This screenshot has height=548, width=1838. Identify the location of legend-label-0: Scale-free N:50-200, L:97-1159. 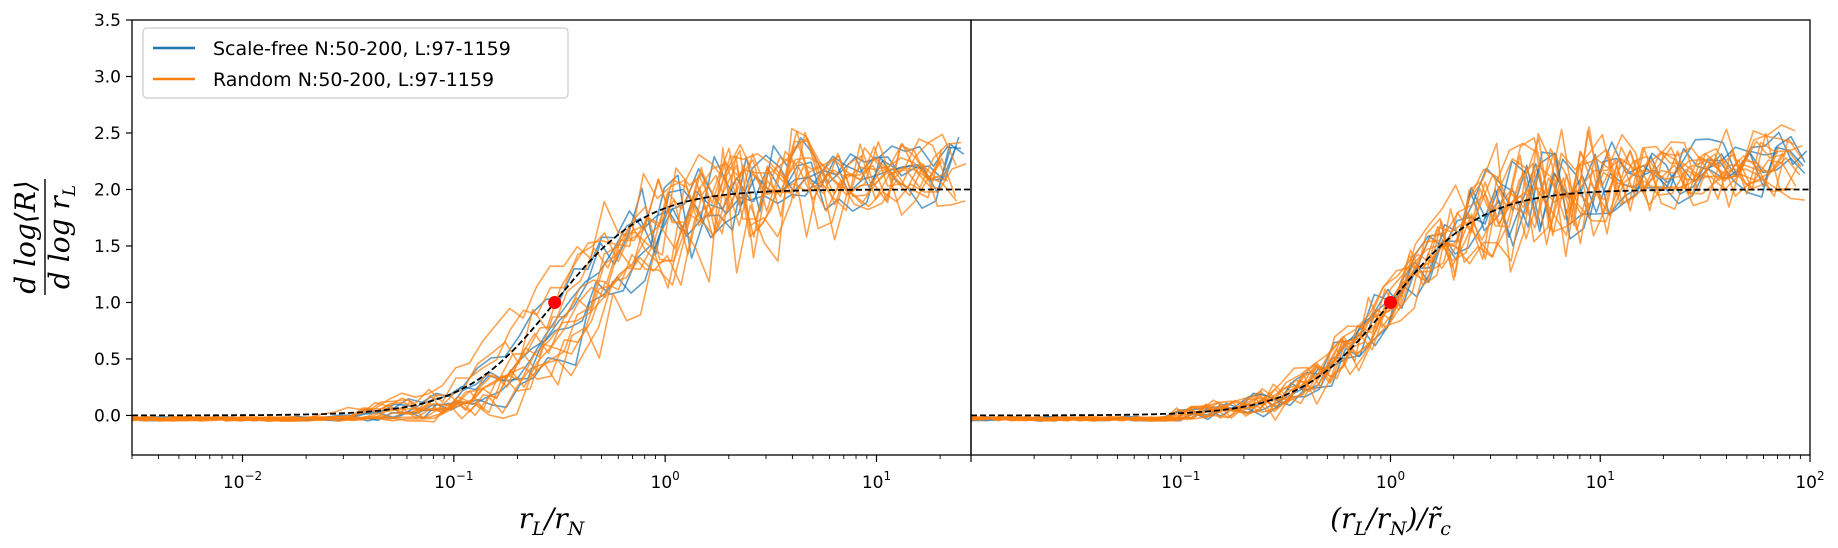
(362, 49).